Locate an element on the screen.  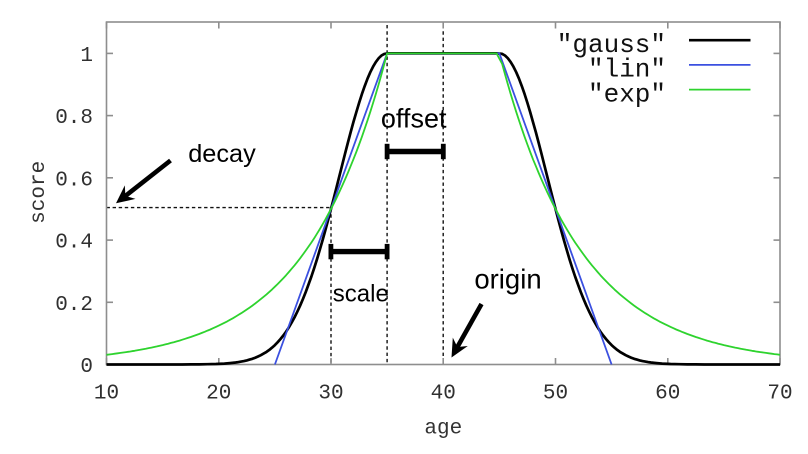
svg-text: 70 is located at coordinates (779, 394).